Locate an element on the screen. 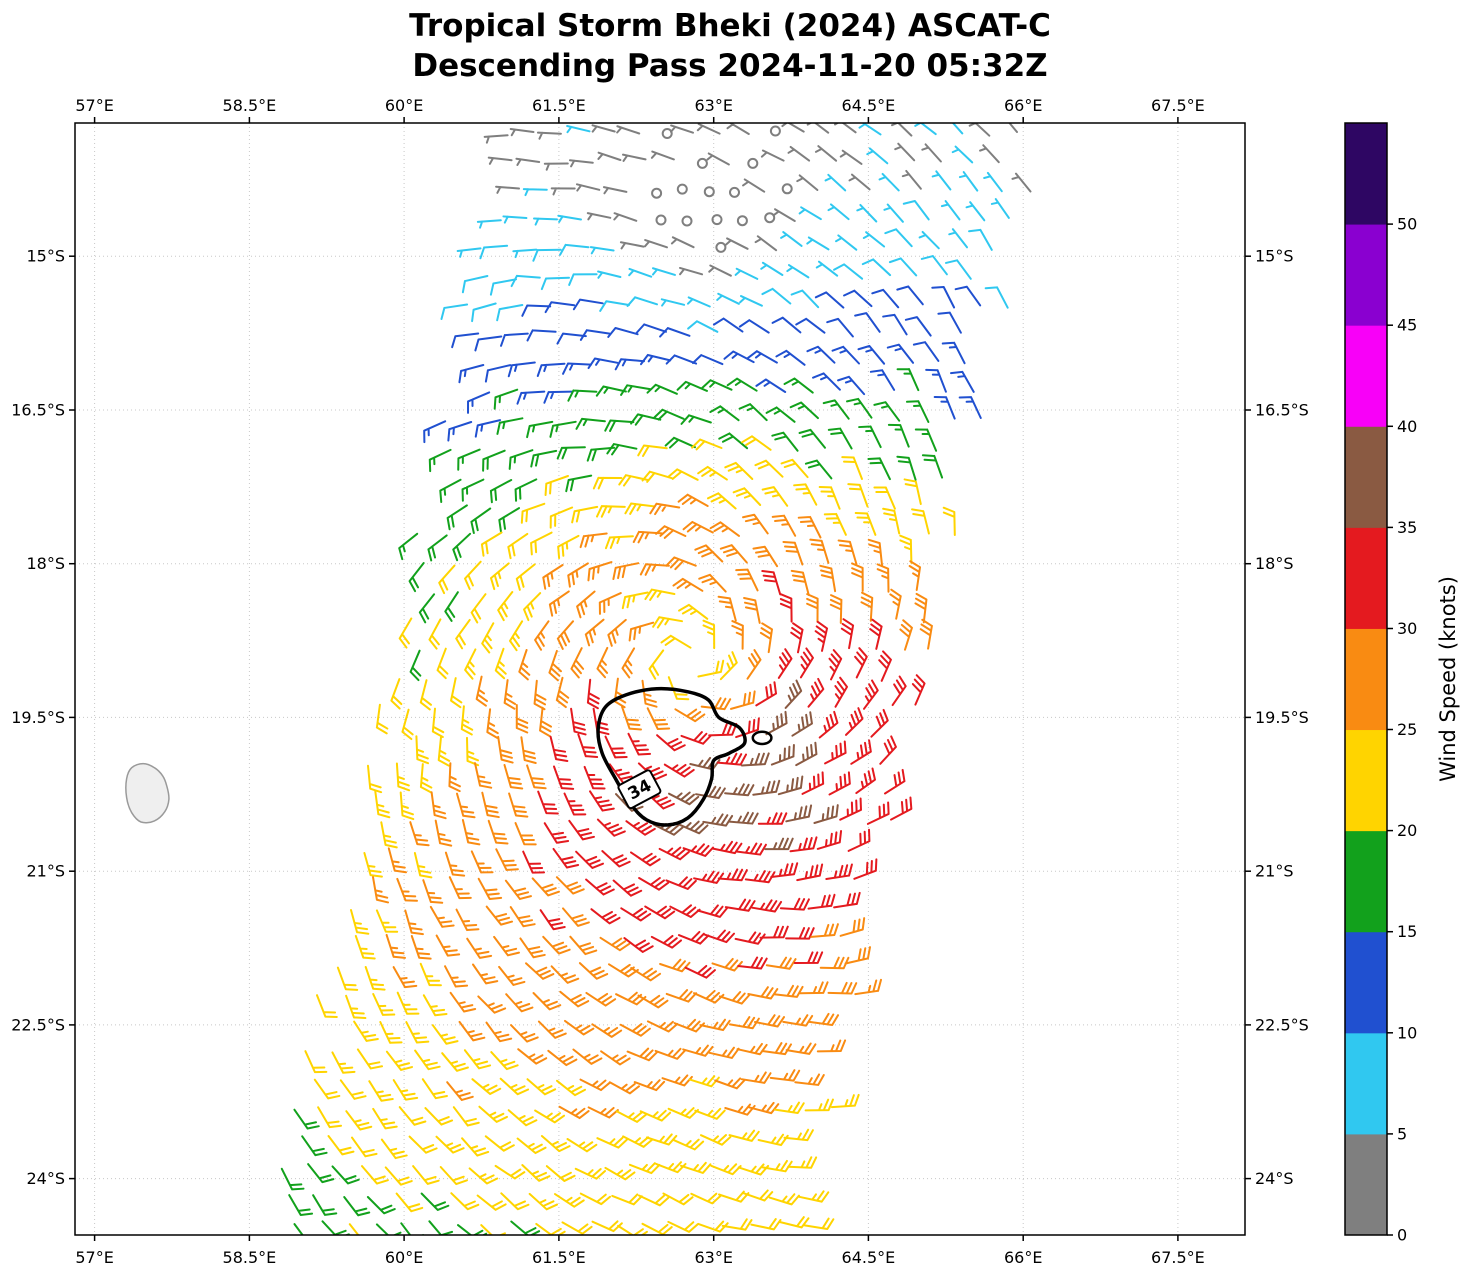 The height and width of the screenshot is (1264, 1484). y-tick-label-left: 24°S is located at coordinates (45, 1178).